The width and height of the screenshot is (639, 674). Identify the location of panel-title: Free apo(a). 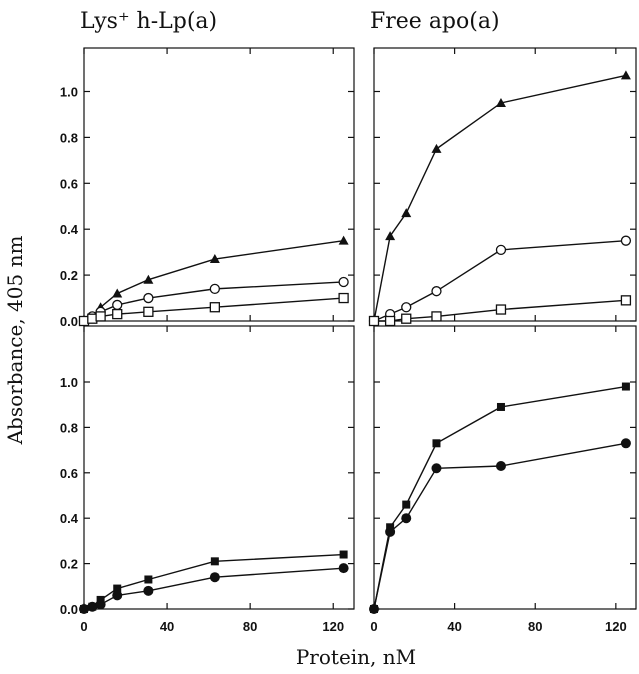
(435, 21).